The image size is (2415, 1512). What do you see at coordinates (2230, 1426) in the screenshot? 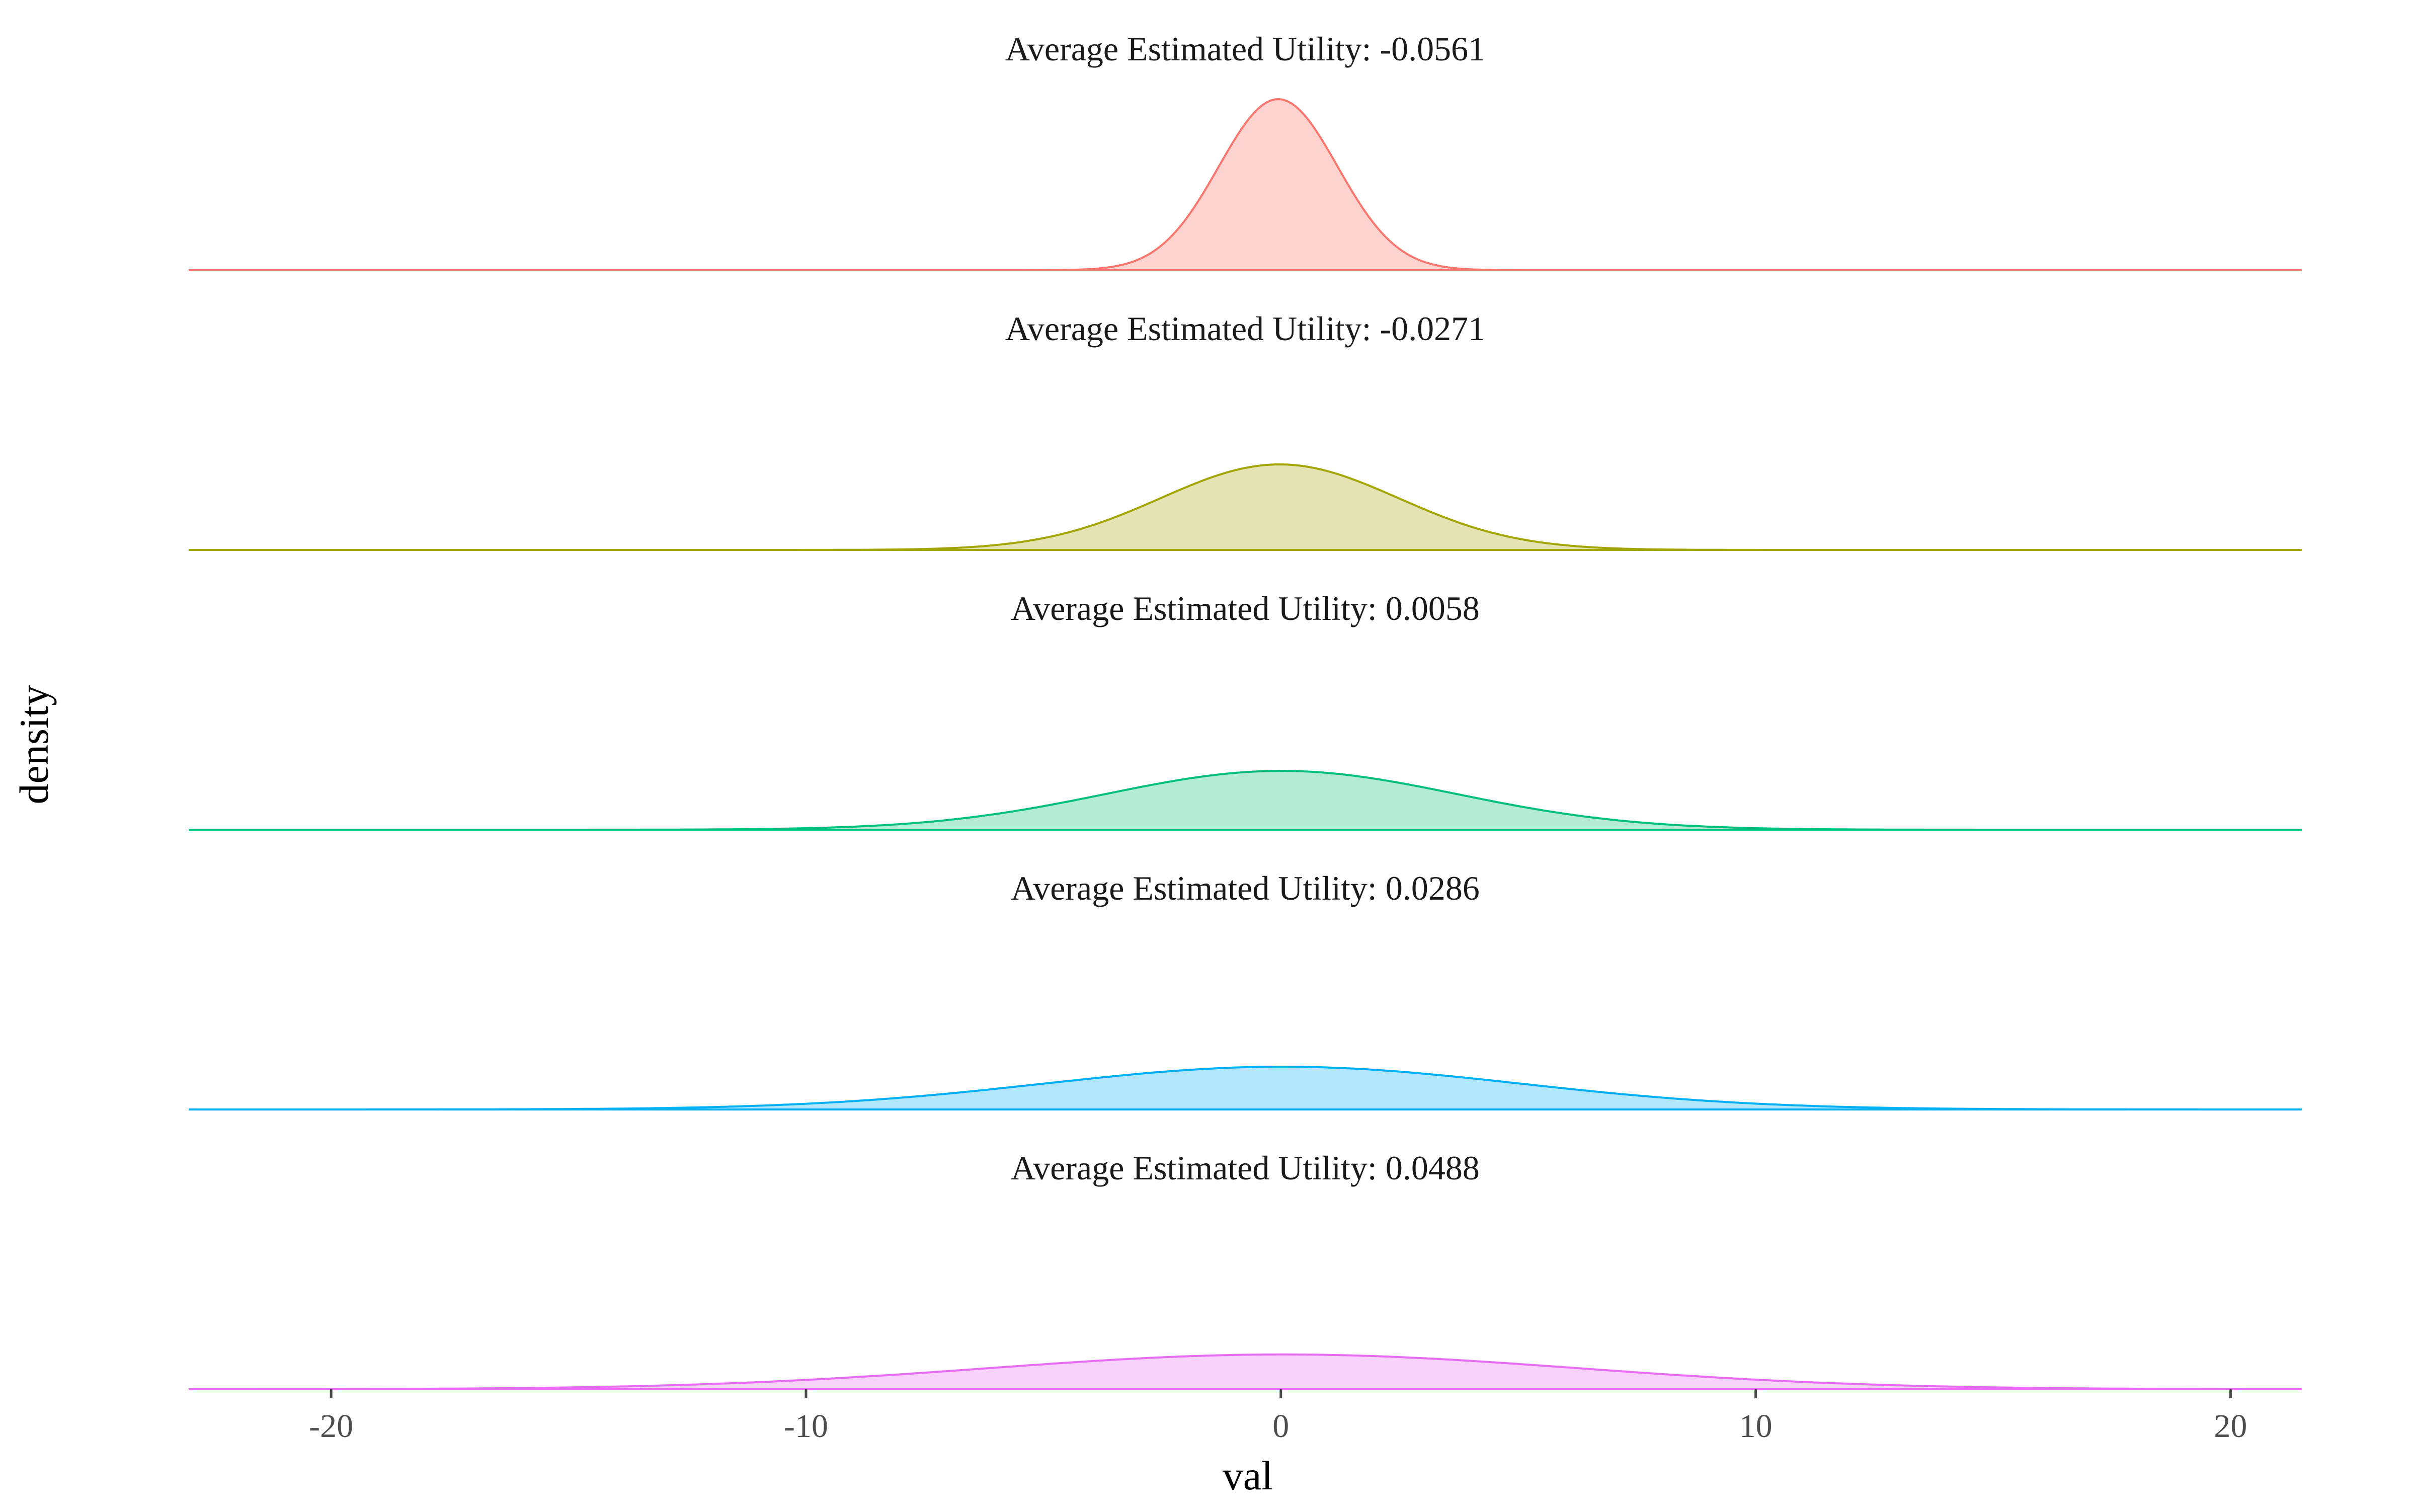
I see `x-tick-label: 20` at bounding box center [2230, 1426].